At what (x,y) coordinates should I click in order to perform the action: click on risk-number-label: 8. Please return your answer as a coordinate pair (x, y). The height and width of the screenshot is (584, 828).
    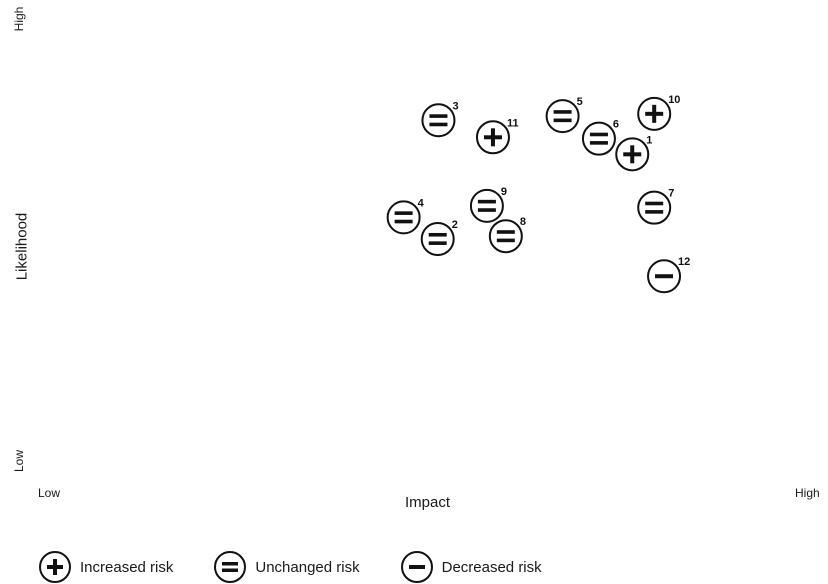
    Looking at the image, I should click on (523, 222).